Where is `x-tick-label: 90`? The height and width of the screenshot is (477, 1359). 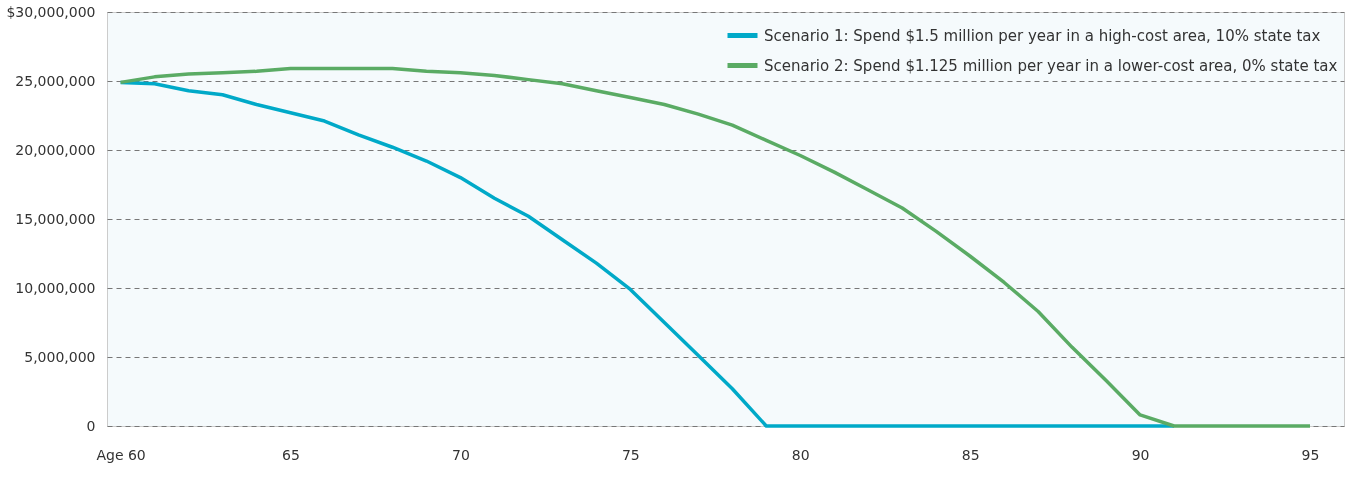 x-tick-label: 90 is located at coordinates (1140, 454).